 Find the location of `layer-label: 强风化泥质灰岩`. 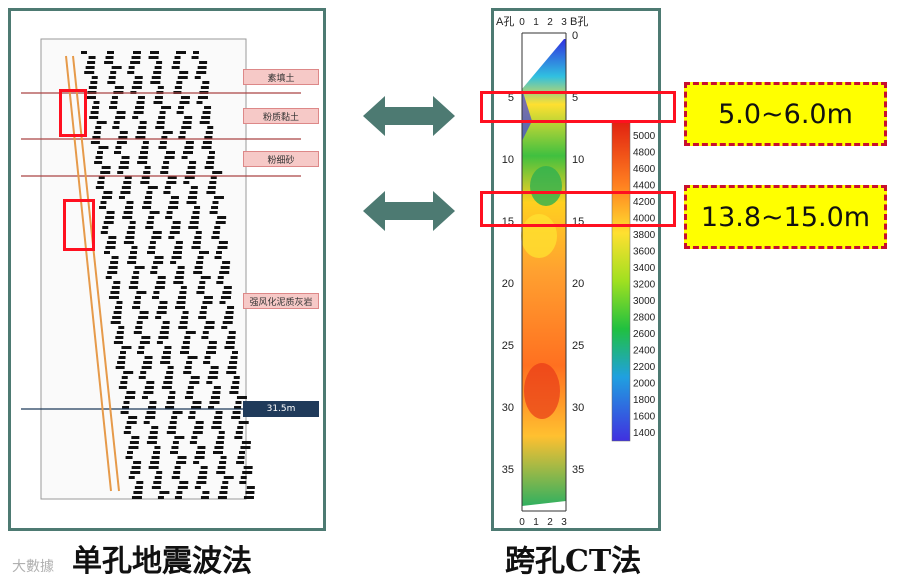

layer-label: 强风化泥质灰岩 is located at coordinates (281, 301).